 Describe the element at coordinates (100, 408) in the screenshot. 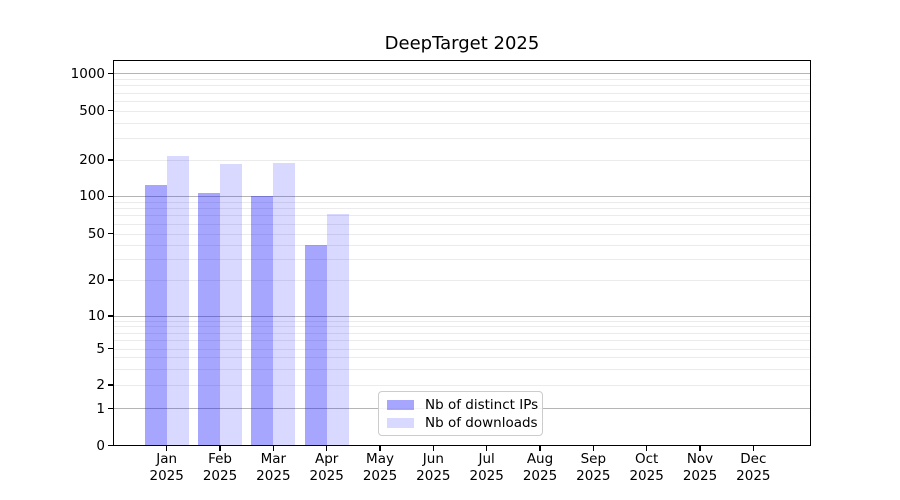

I see `y-tick-label: 1` at that location.